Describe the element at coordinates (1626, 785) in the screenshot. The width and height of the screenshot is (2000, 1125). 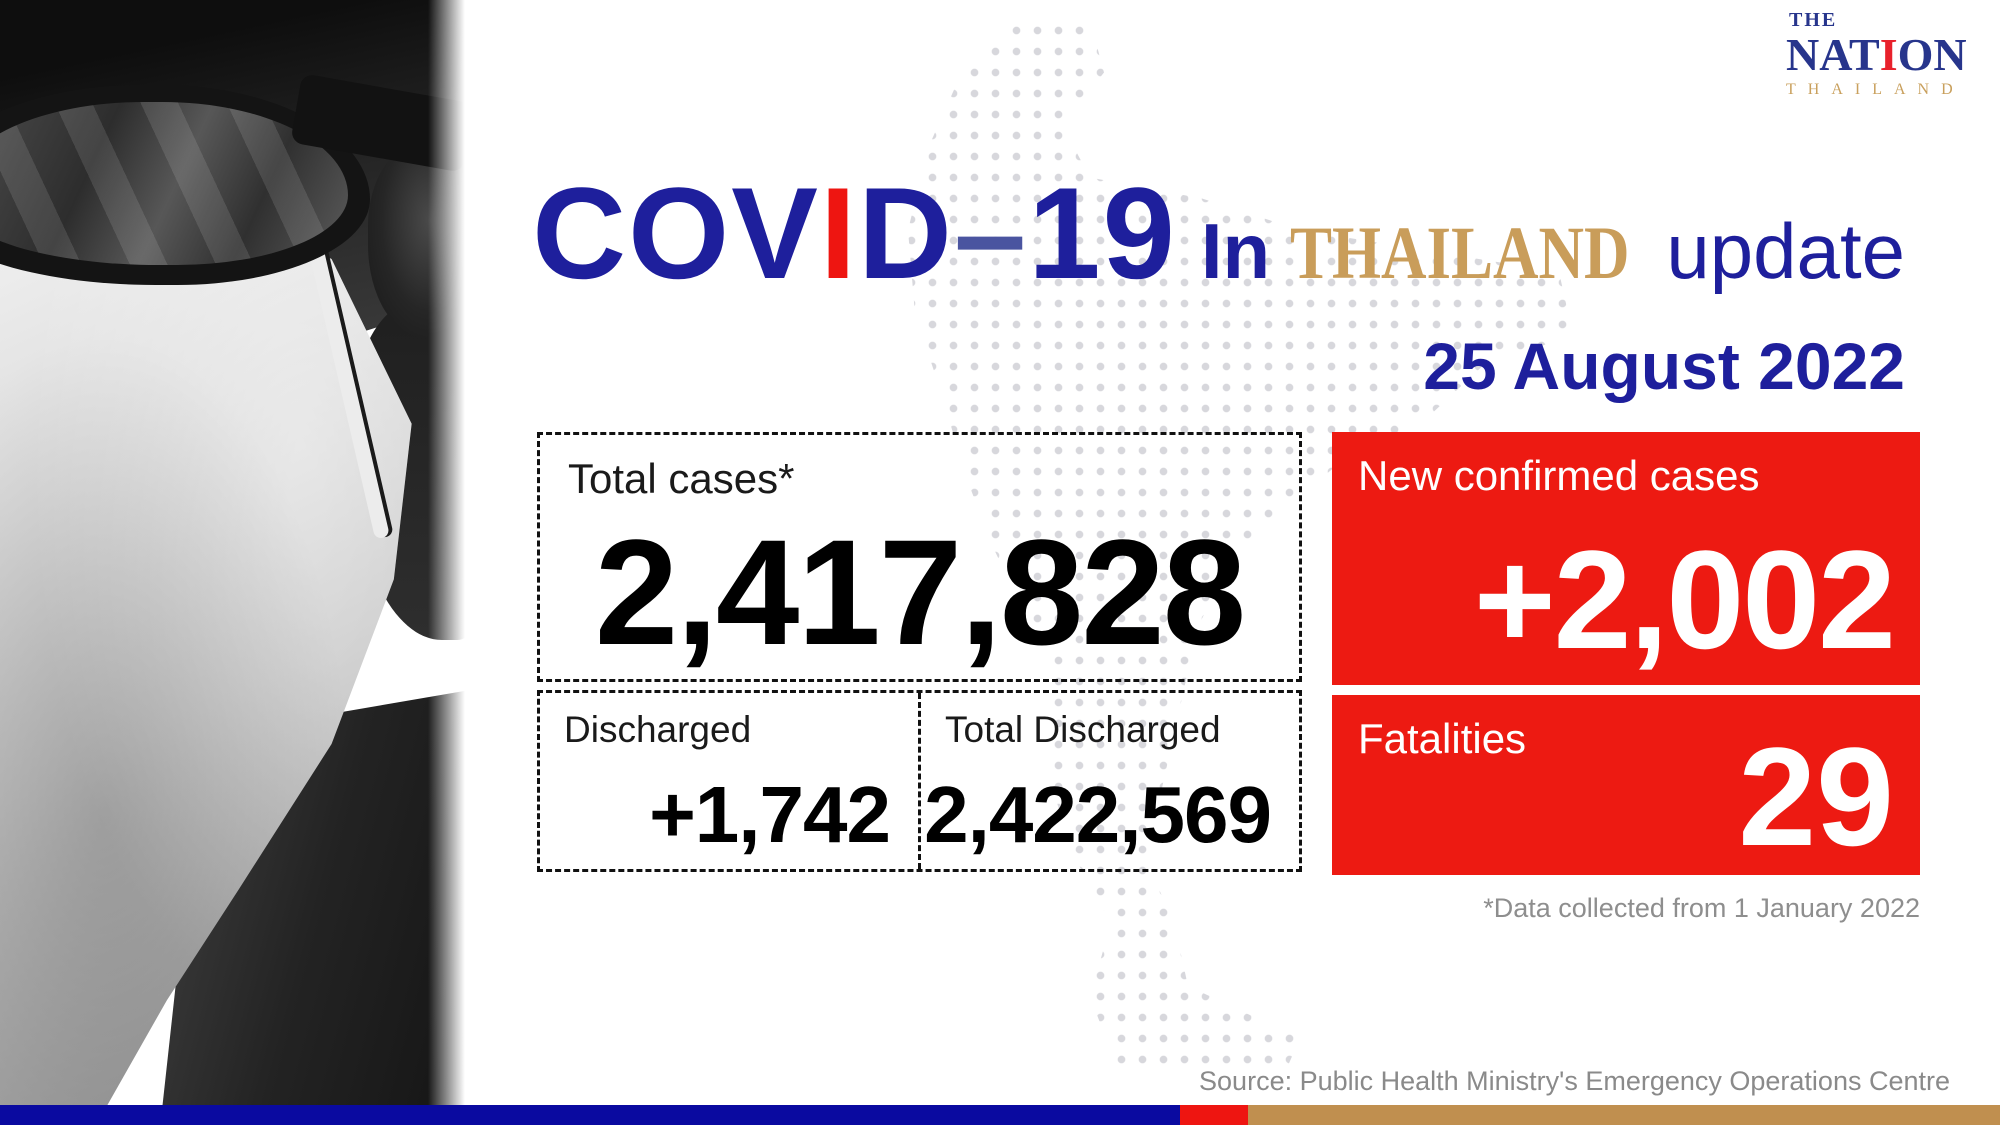
I see `fatalities-card: Fatalities 29` at that location.